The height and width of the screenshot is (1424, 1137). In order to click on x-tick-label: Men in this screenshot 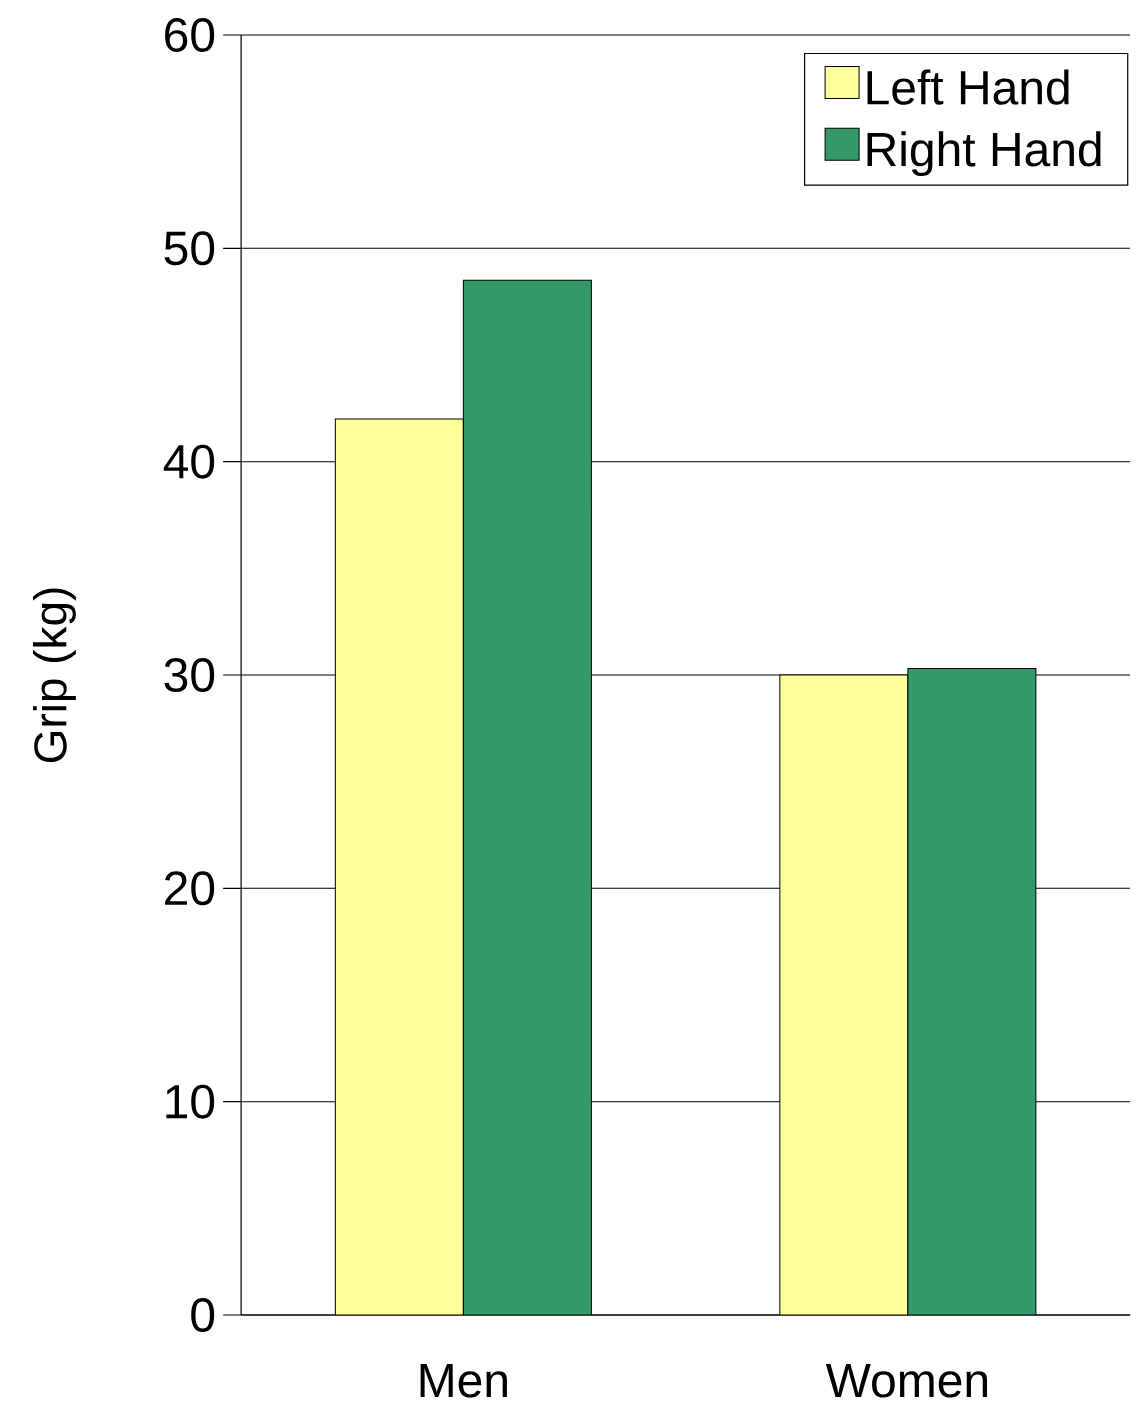, I will do `click(464, 1381)`.